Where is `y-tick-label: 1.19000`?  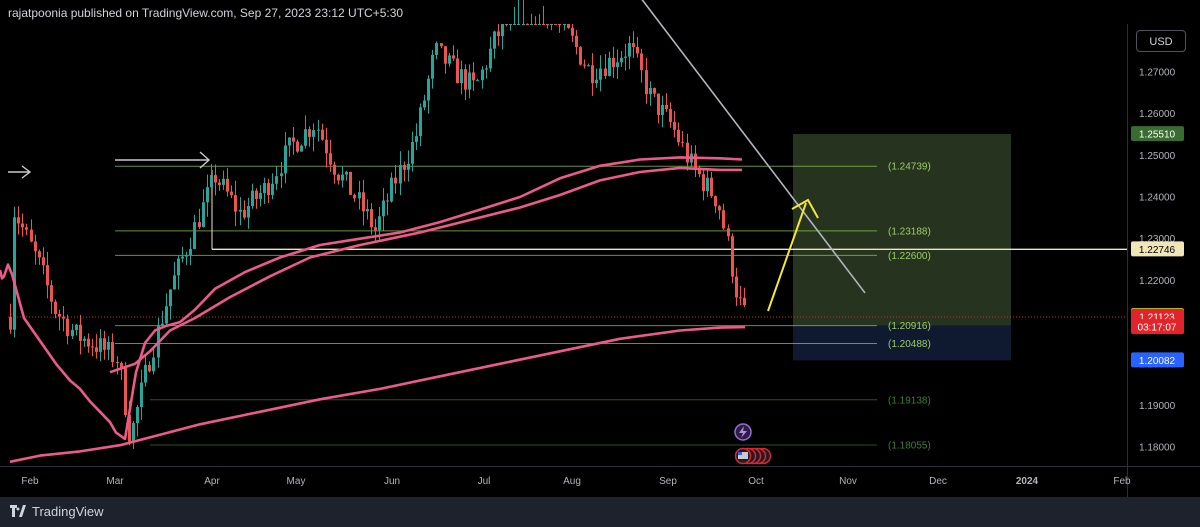 y-tick-label: 1.19000 is located at coordinates (1157, 406).